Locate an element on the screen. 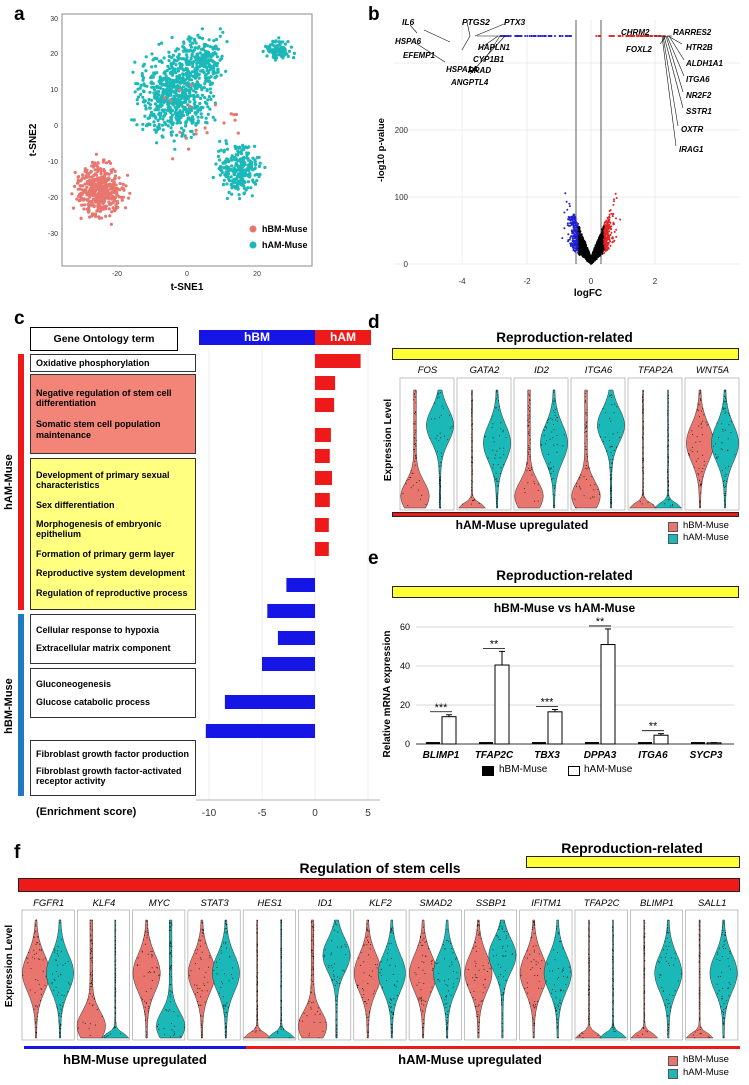 The width and height of the screenshot is (749, 1085). gene-label-rarres2: RARRES2 is located at coordinates (692, 32).